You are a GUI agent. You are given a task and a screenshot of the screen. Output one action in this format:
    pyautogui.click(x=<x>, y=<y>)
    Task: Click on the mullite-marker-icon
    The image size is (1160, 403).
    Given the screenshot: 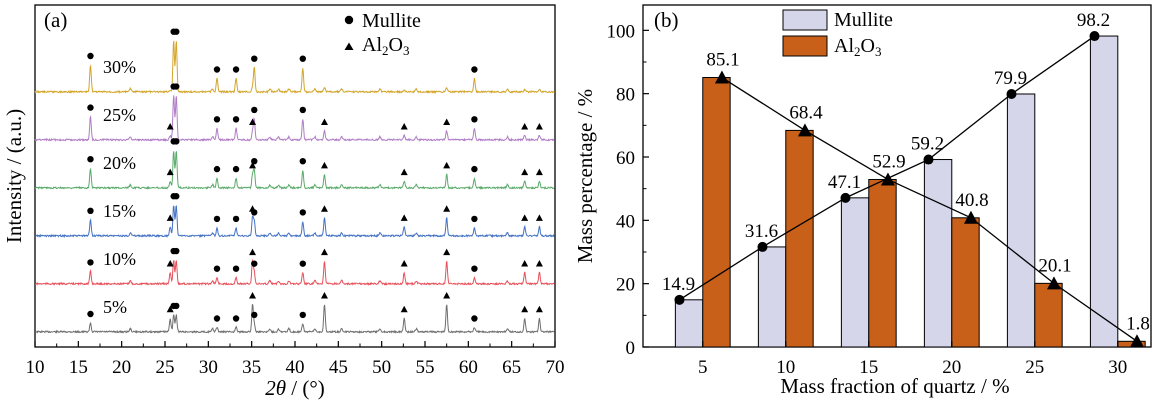 What is the action you would take?
    pyautogui.click(x=349, y=20)
    